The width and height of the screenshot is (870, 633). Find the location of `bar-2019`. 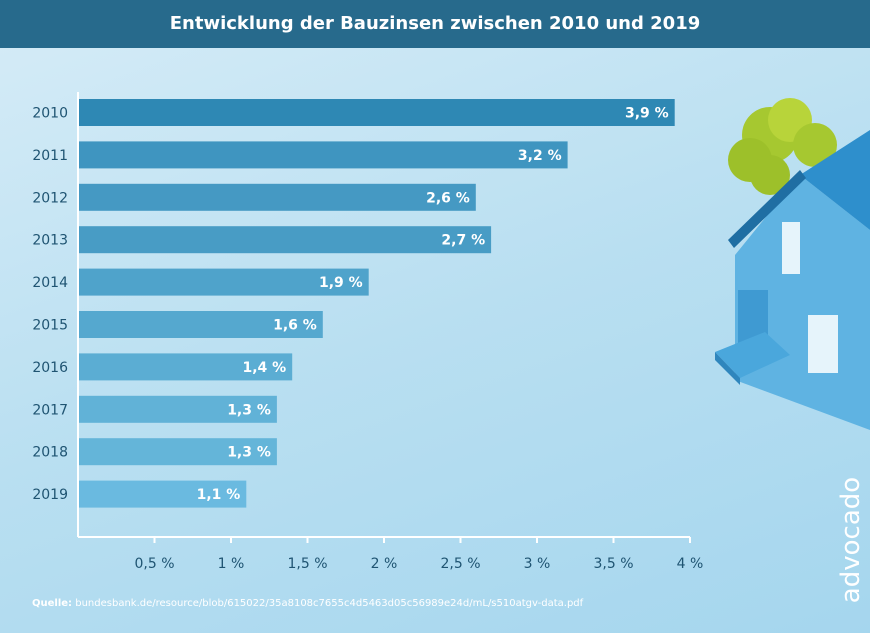

bar-2019 is located at coordinates (162, 494).